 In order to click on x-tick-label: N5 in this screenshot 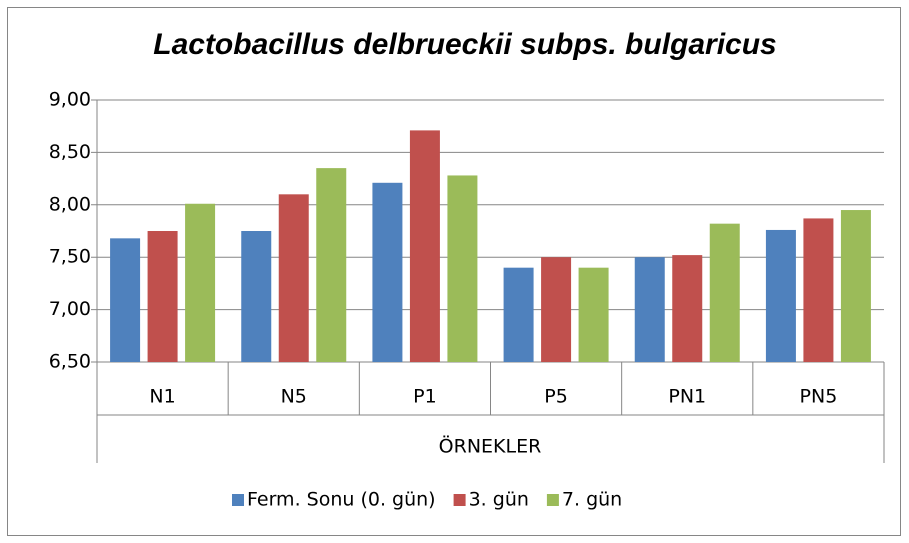, I will do `click(294, 397)`.